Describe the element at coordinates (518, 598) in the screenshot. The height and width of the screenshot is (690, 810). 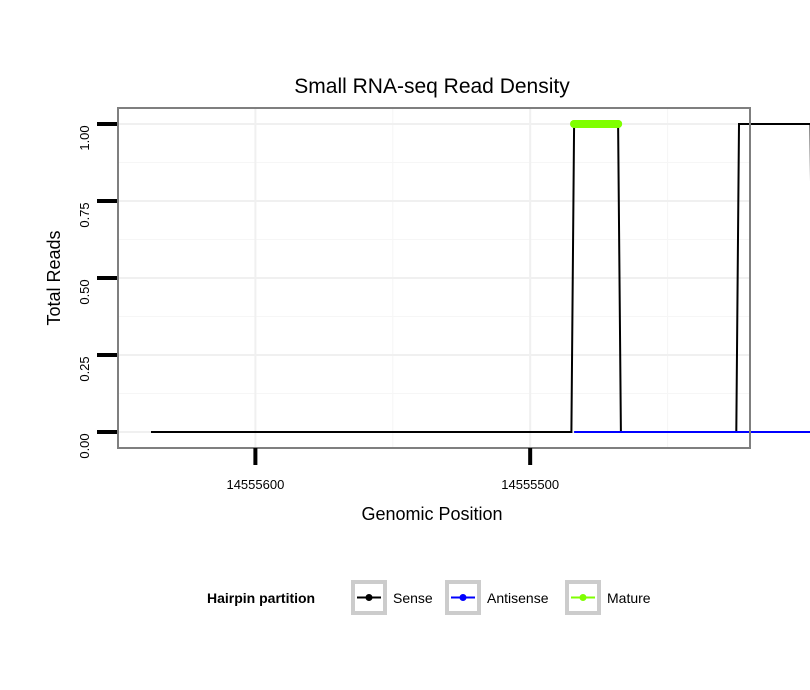
I see `legend-label-antisense: Antisense` at that location.